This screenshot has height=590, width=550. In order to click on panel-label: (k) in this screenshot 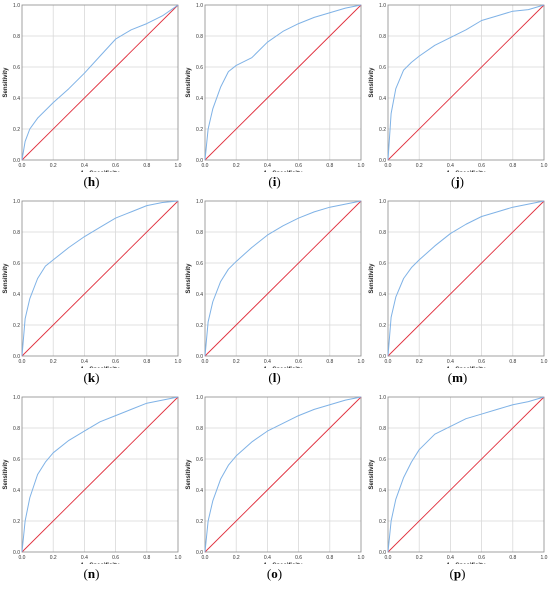, I will do `click(91, 377)`.